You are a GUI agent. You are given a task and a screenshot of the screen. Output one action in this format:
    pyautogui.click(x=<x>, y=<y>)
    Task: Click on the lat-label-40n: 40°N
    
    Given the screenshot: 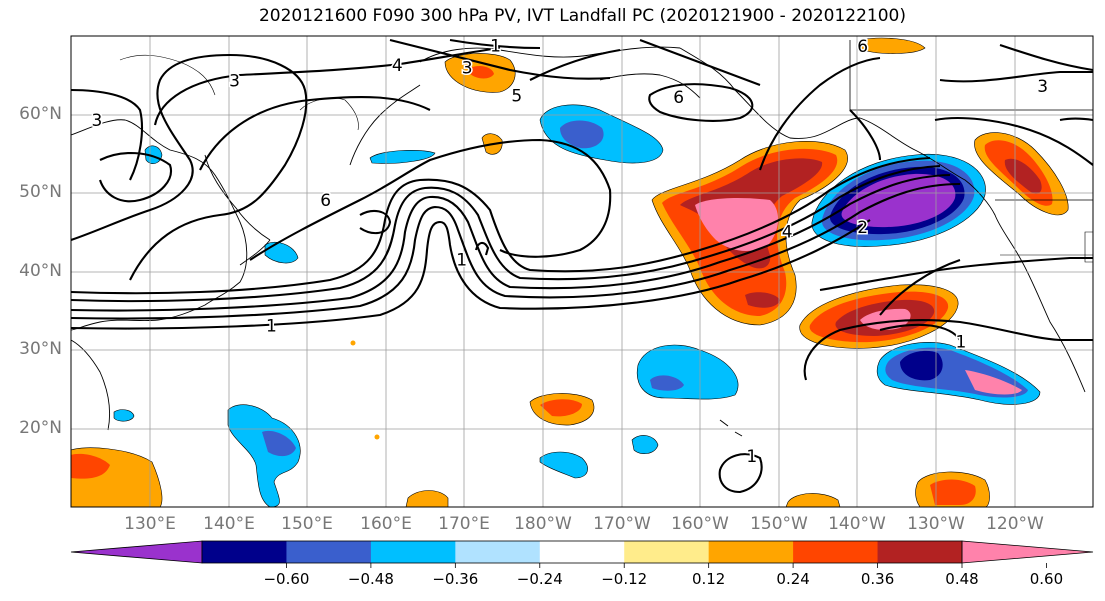 What is the action you would take?
    pyautogui.click(x=40, y=271)
    